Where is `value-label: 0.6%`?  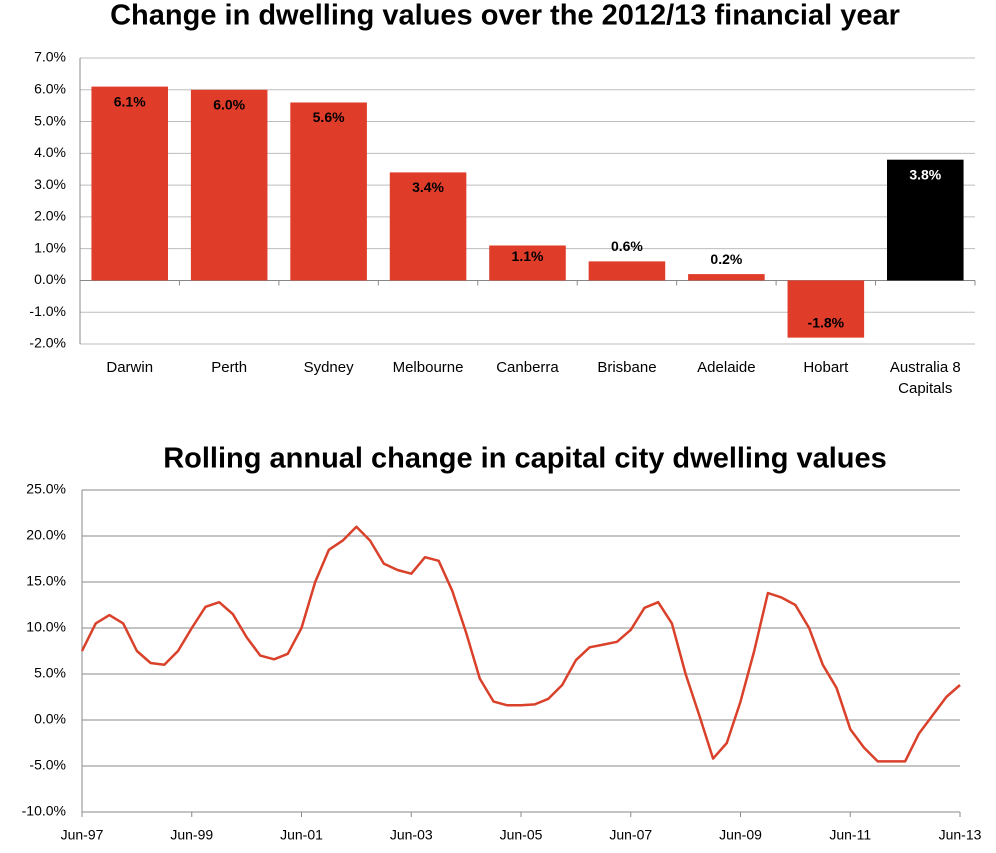 value-label: 0.6% is located at coordinates (627, 246).